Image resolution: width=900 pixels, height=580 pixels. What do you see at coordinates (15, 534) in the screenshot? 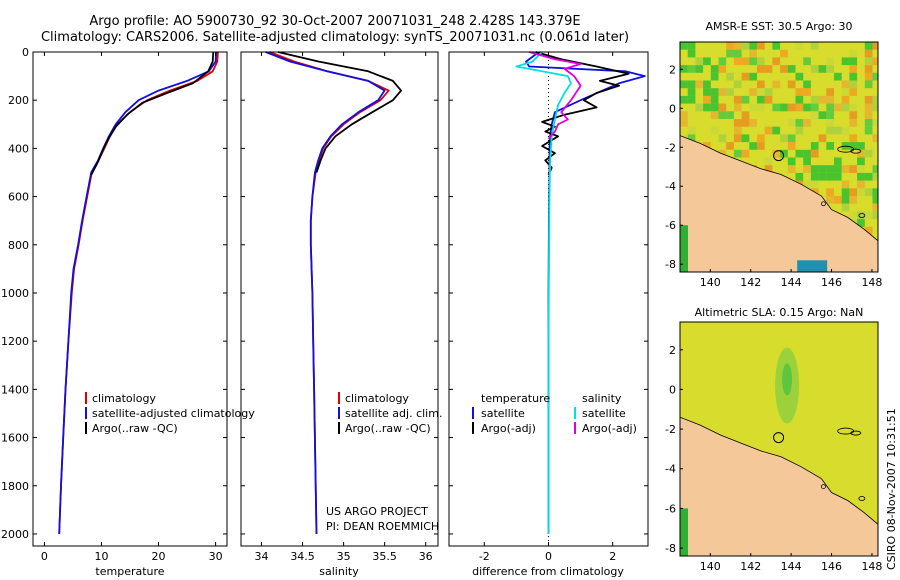
I see `y-tick-label: 2000` at bounding box center [15, 534].